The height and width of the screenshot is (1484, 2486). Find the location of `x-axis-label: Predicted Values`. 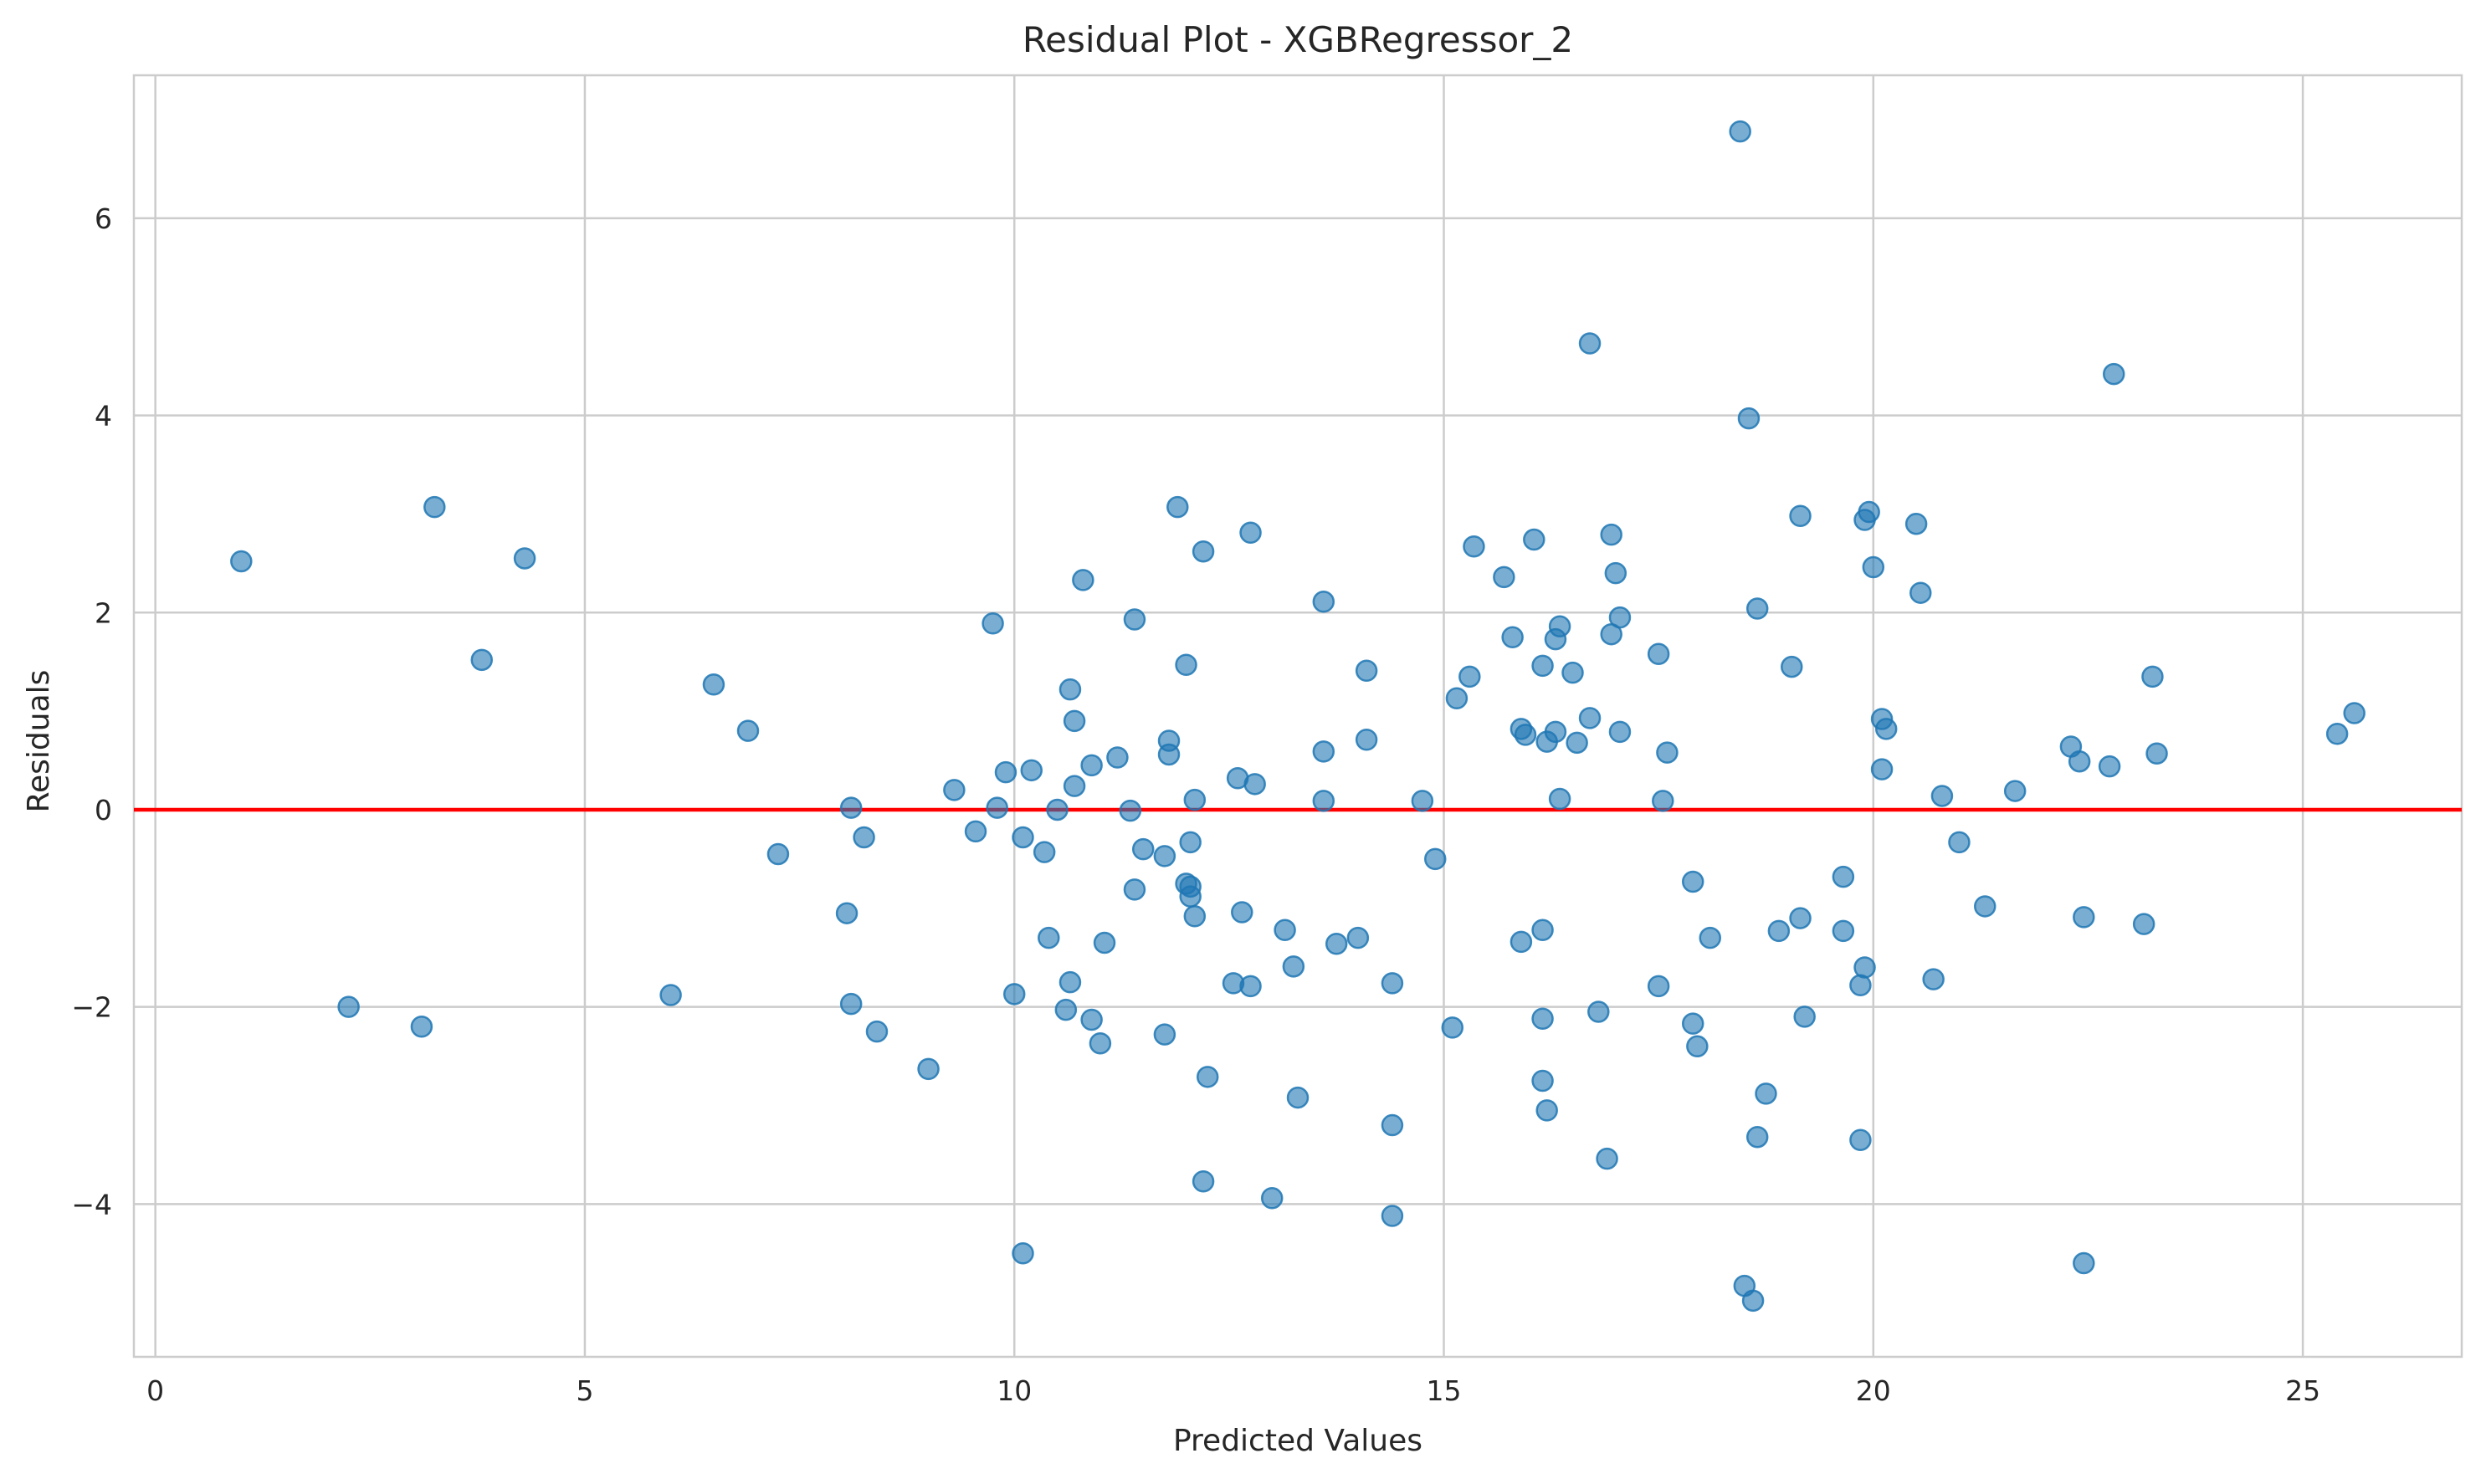

x-axis-label: Predicted Values is located at coordinates (1297, 1441).